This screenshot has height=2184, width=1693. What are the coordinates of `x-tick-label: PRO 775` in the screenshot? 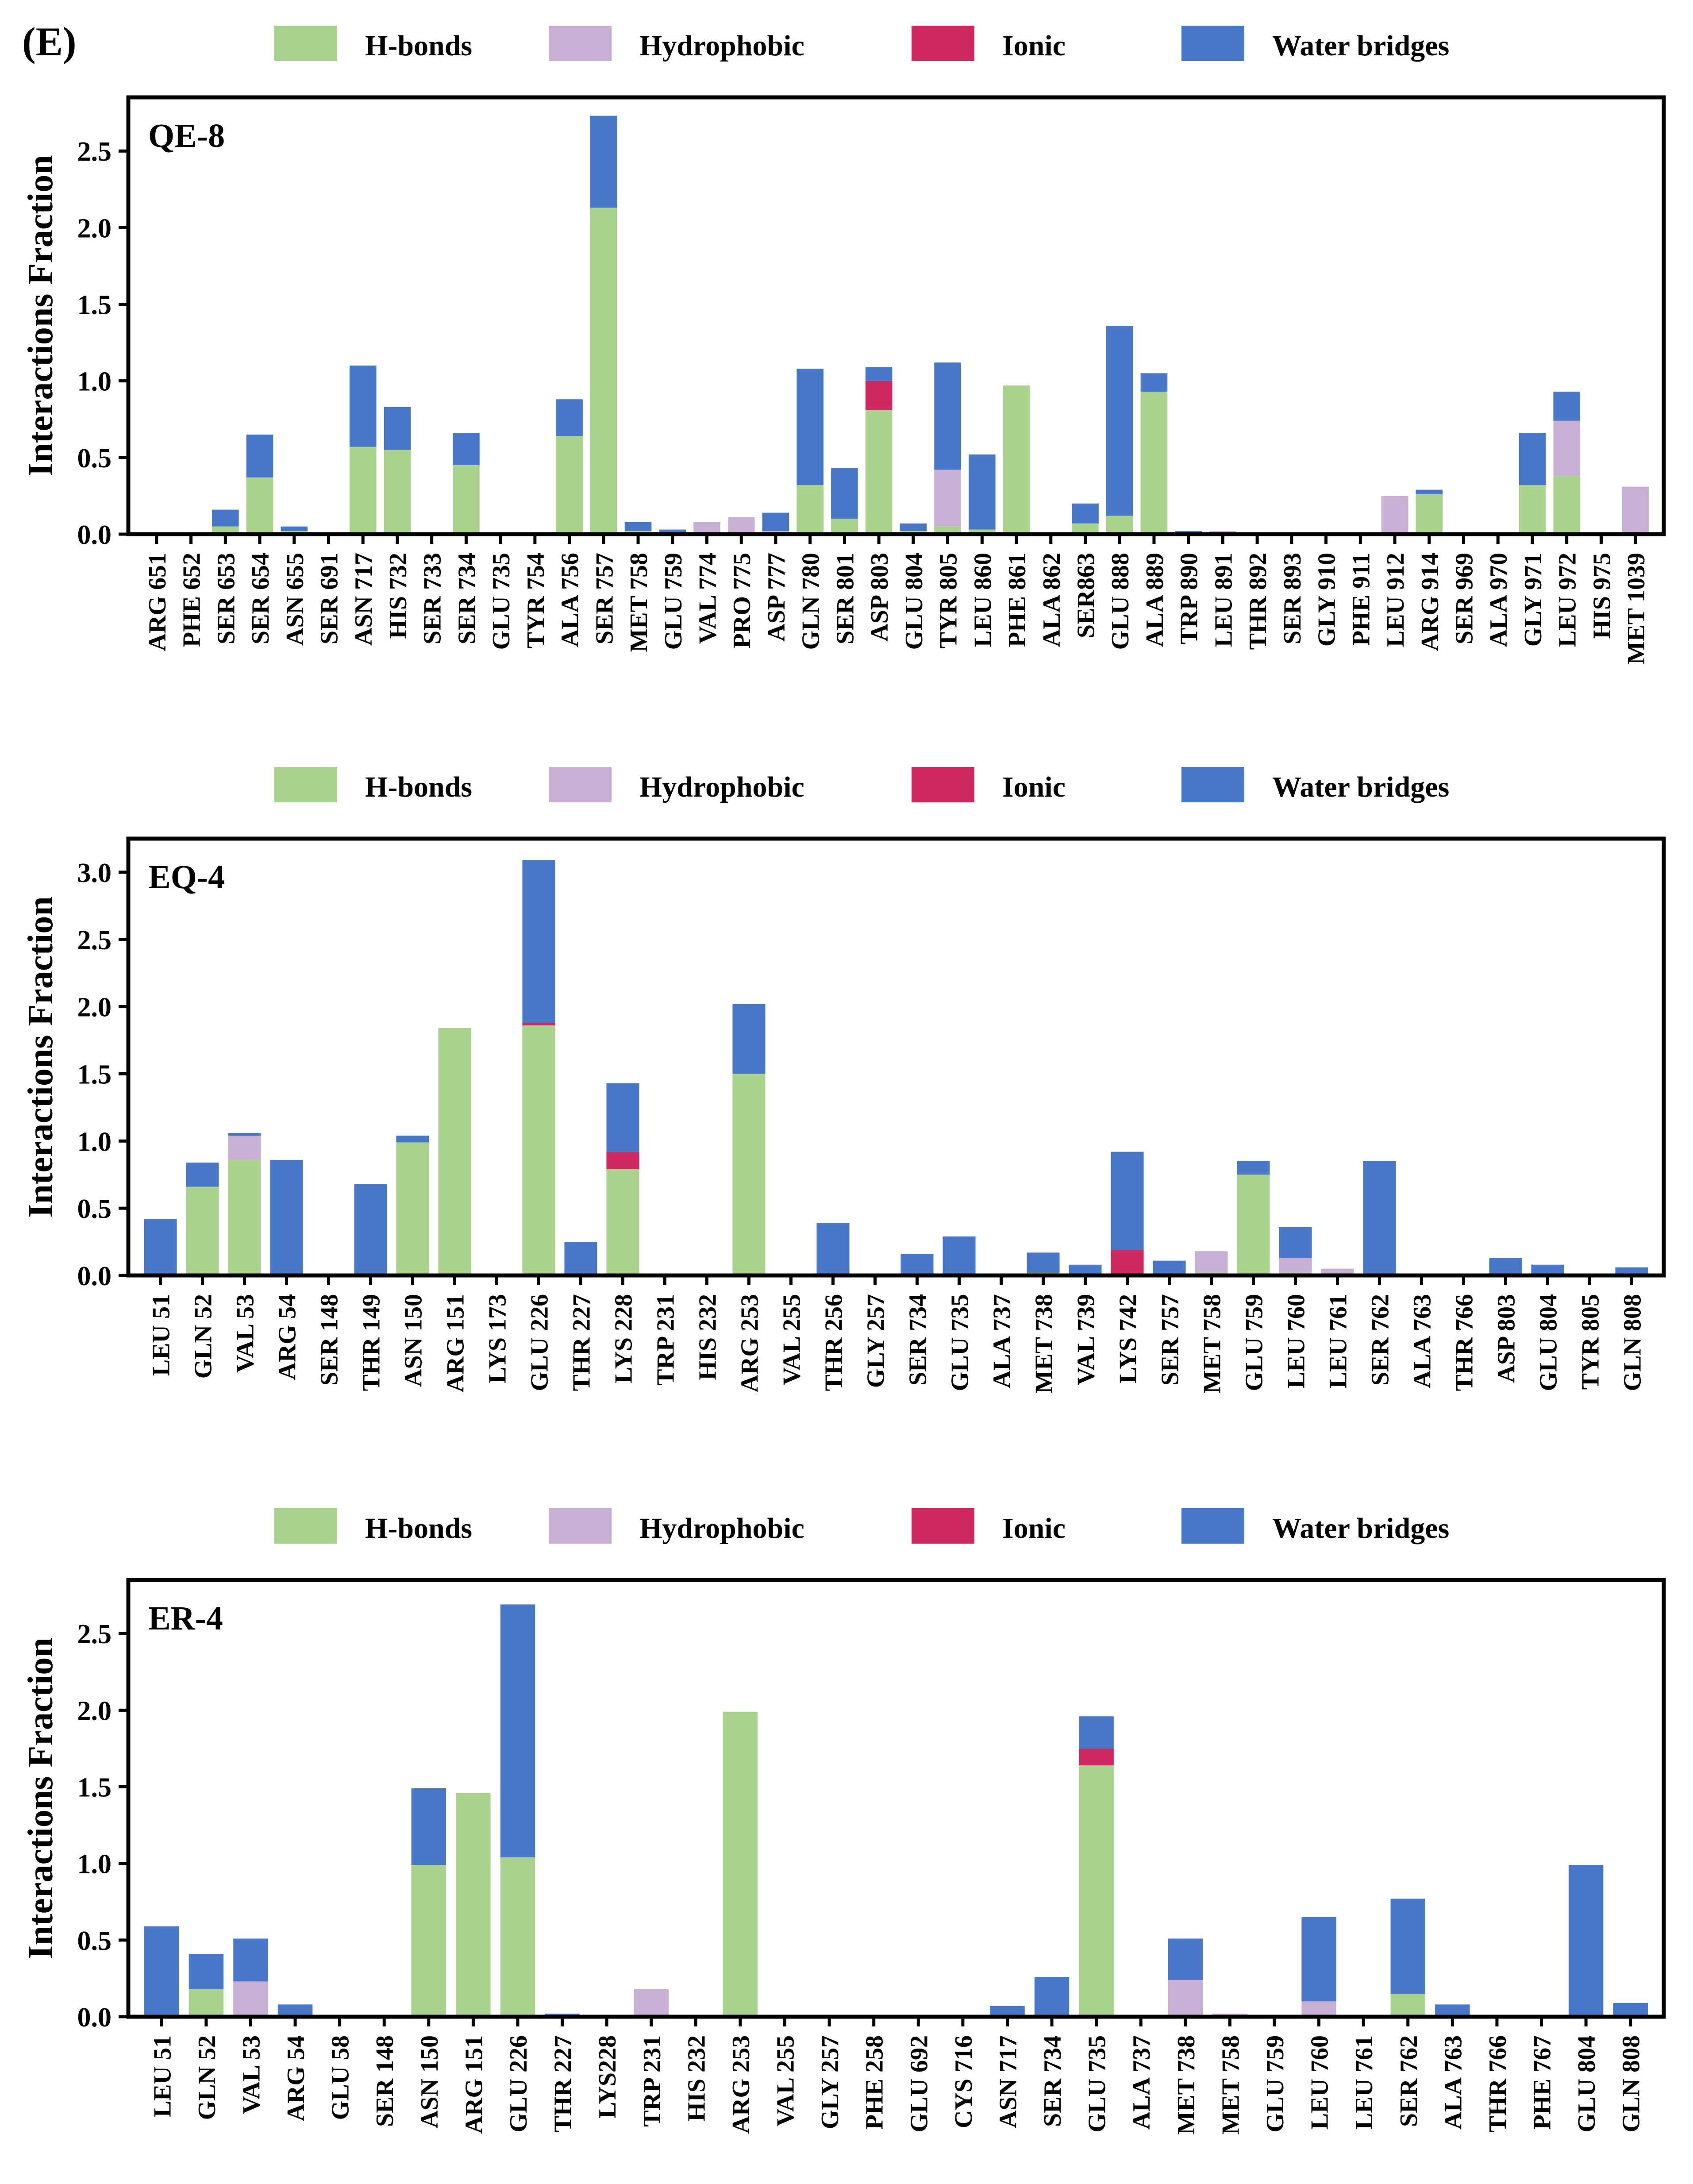 It's located at (742, 600).